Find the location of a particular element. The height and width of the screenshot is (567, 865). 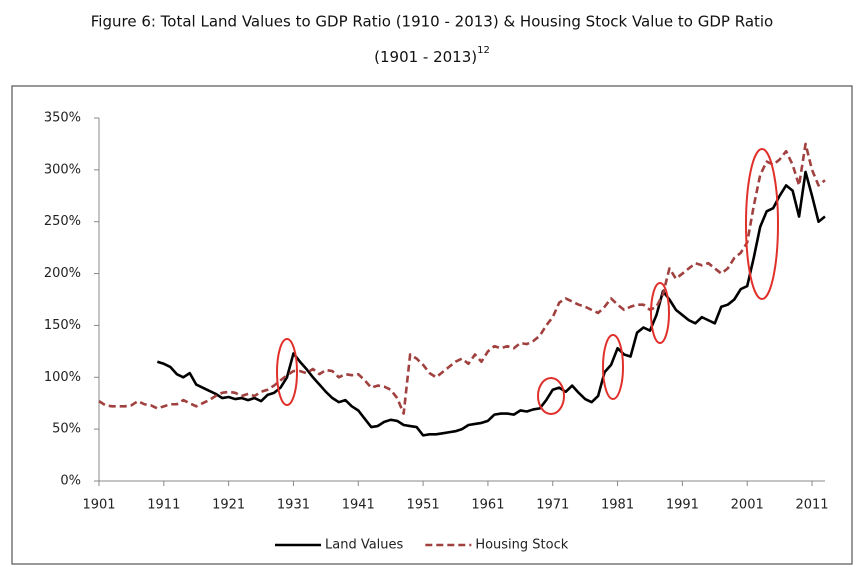

y-tick-label: 50% is located at coordinates (66, 429).